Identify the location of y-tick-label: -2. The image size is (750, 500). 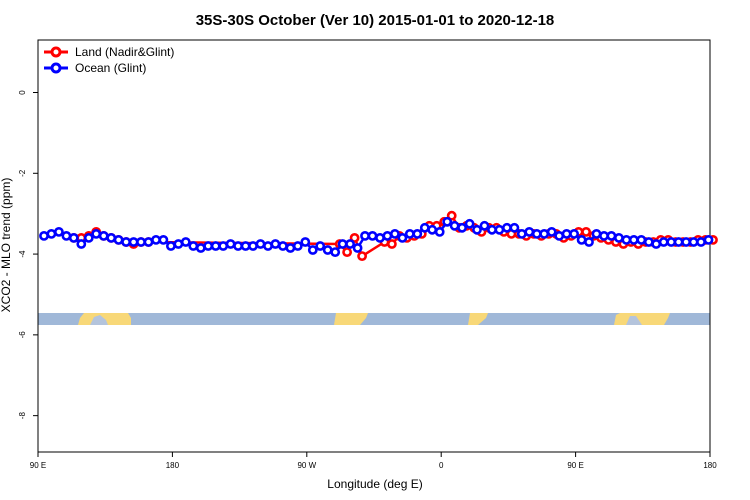
(22, 173).